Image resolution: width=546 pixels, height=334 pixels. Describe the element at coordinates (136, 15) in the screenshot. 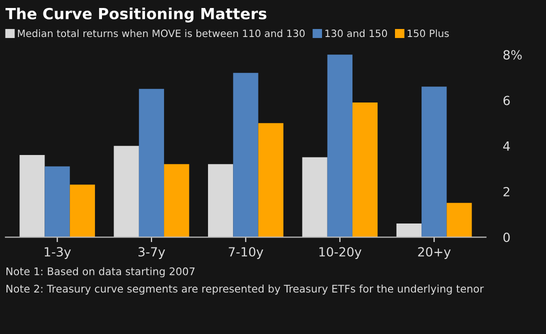

I see `chart-title: The Curve Positioning Matters` at that location.